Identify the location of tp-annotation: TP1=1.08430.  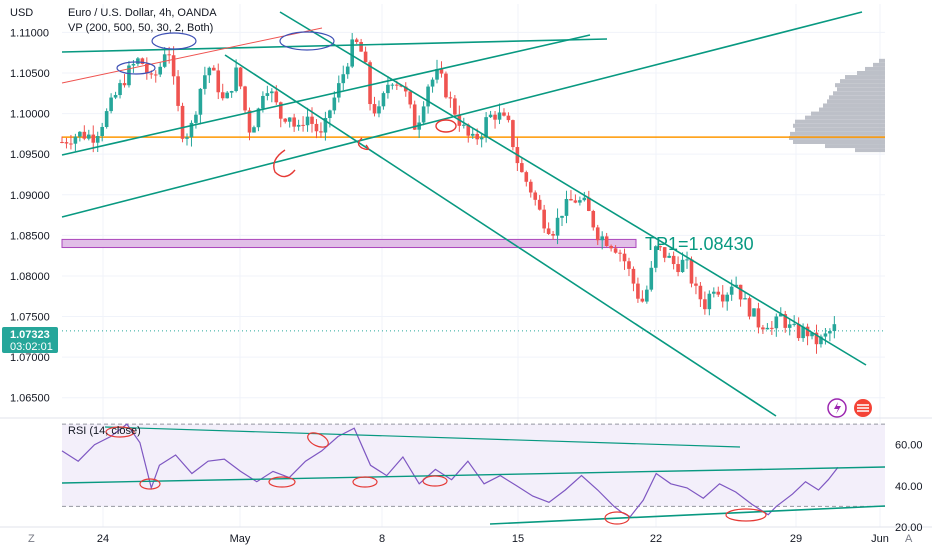
(699, 244).